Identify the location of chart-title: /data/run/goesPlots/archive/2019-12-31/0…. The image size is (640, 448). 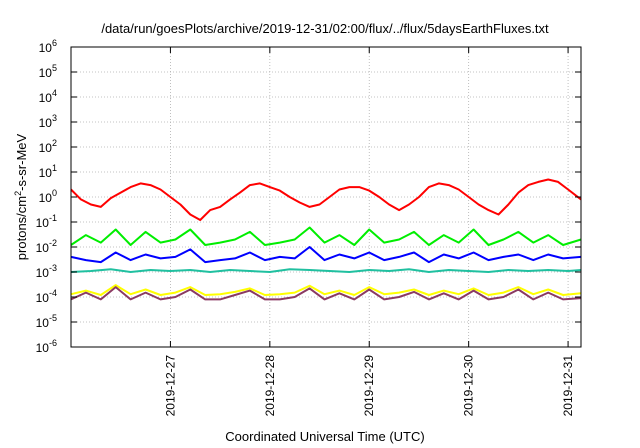
(325, 28).